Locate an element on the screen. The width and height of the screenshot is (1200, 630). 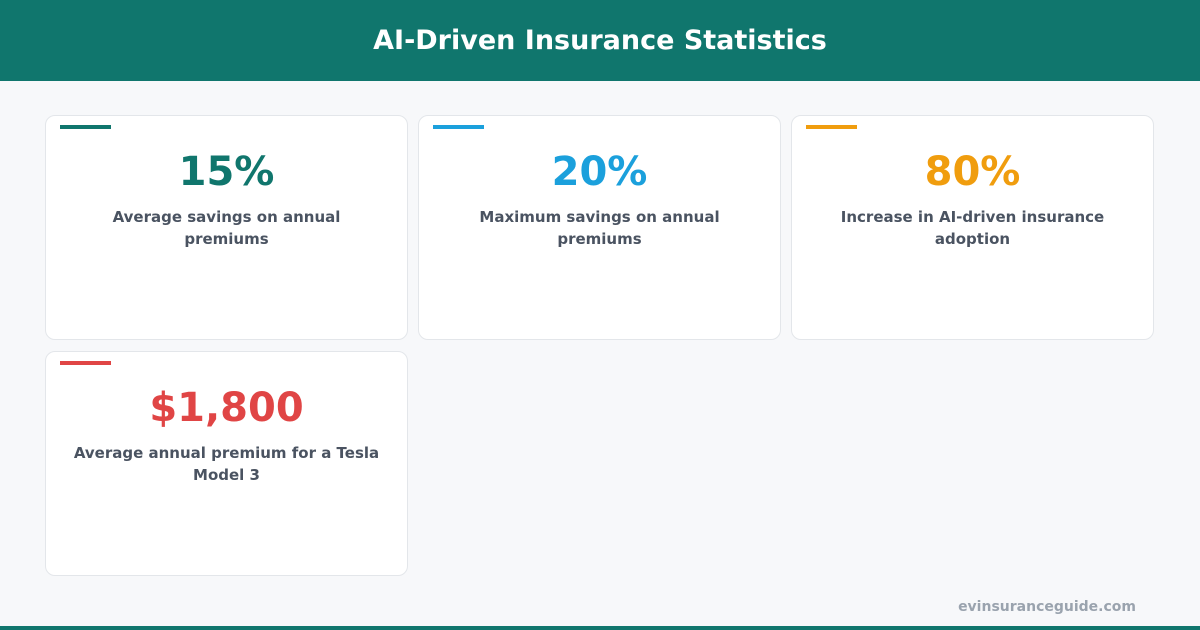
stat-label: Maximum savings on annual premiums is located at coordinates (599, 228).